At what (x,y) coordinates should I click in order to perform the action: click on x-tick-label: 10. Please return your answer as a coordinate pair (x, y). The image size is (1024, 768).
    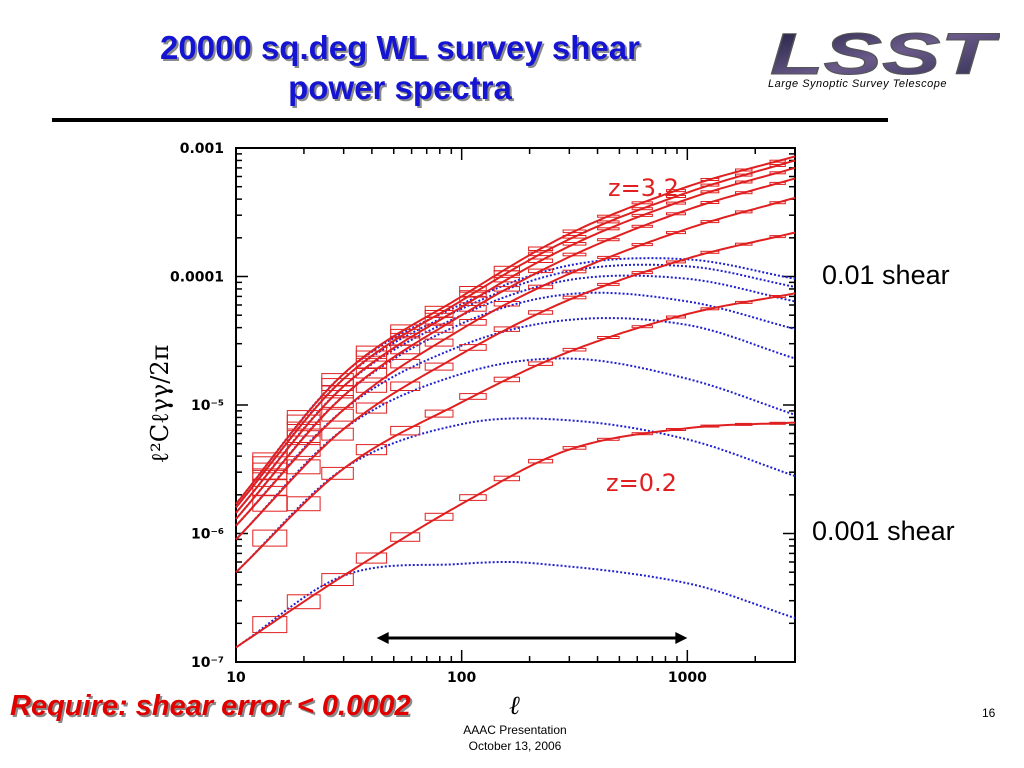
    Looking at the image, I should click on (236, 678).